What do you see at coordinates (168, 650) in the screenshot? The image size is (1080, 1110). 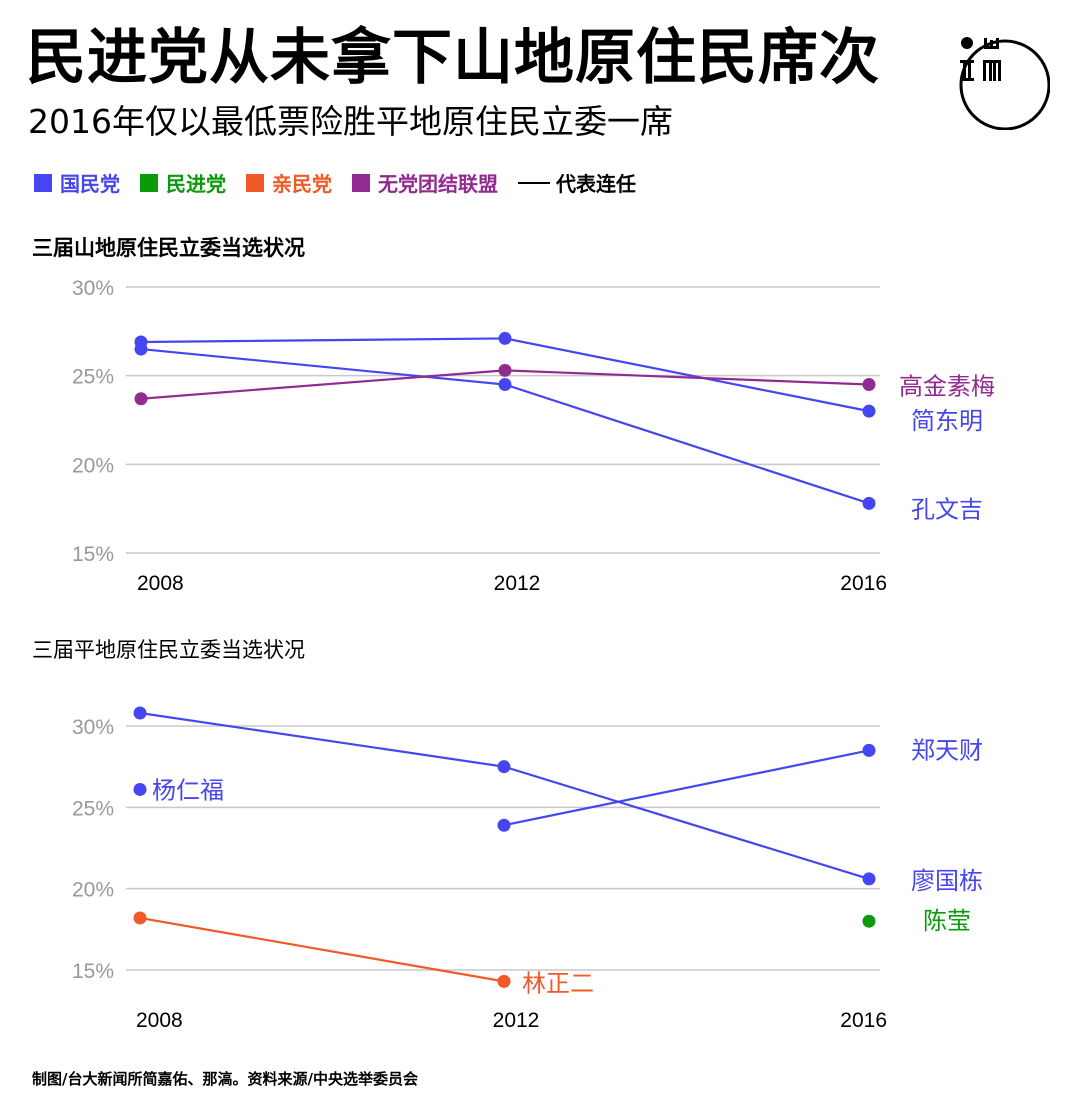 I see `chart-title-plains: 三届平地原住民立委当选状况` at bounding box center [168, 650].